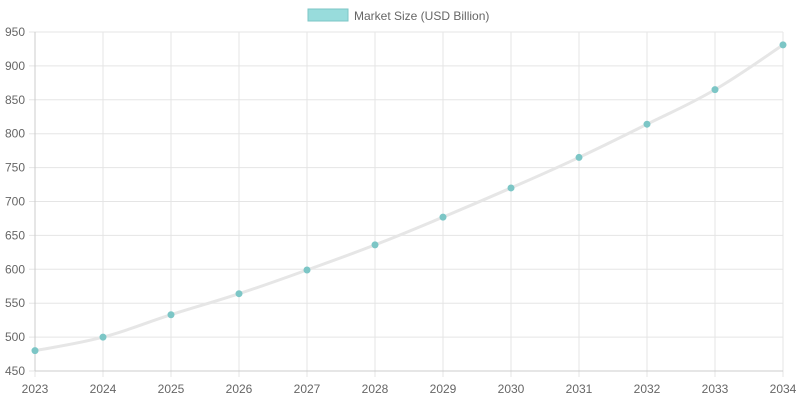 The image size is (800, 400). I want to click on x-tick-label: 2032, so click(647, 389).